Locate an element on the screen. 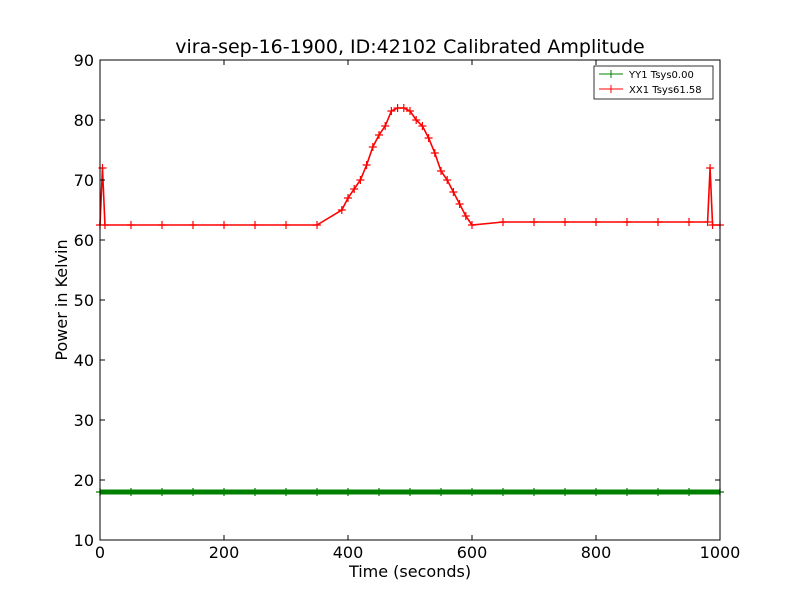  y-tick-label: 20 is located at coordinates (84, 480).